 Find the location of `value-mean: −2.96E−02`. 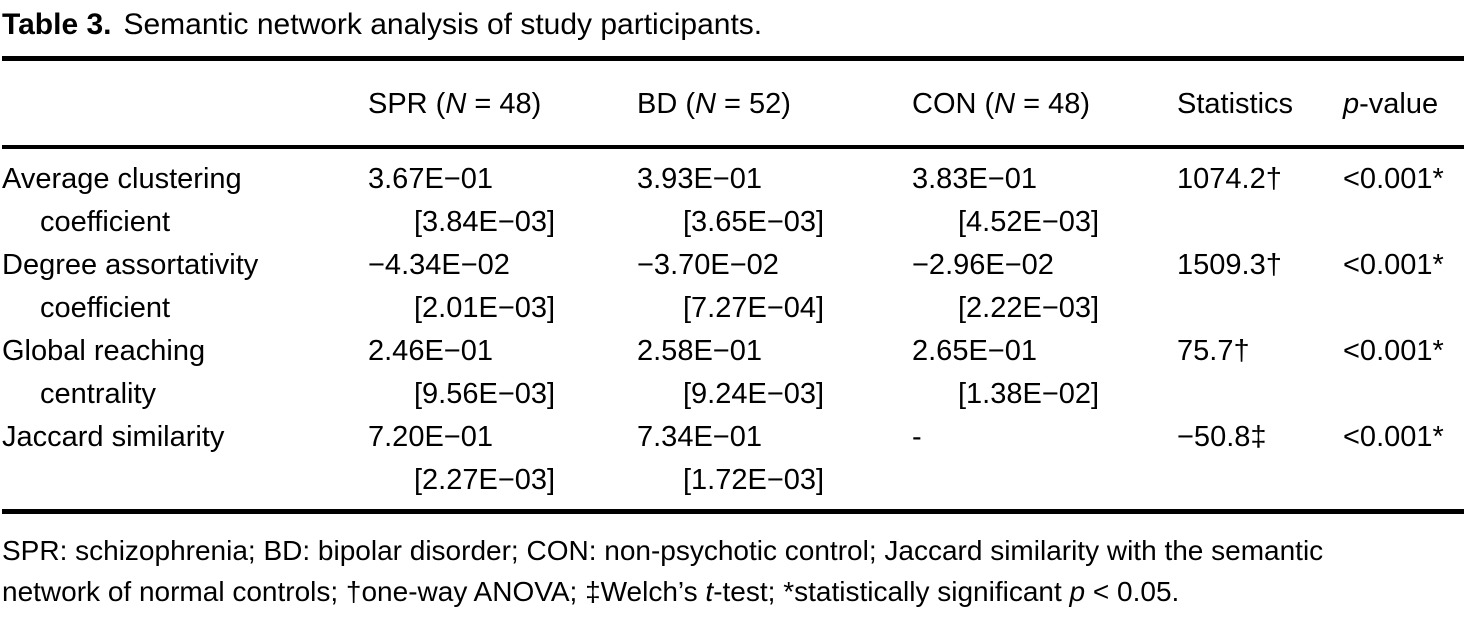

value-mean: −2.96E−02 is located at coordinates (983, 265).